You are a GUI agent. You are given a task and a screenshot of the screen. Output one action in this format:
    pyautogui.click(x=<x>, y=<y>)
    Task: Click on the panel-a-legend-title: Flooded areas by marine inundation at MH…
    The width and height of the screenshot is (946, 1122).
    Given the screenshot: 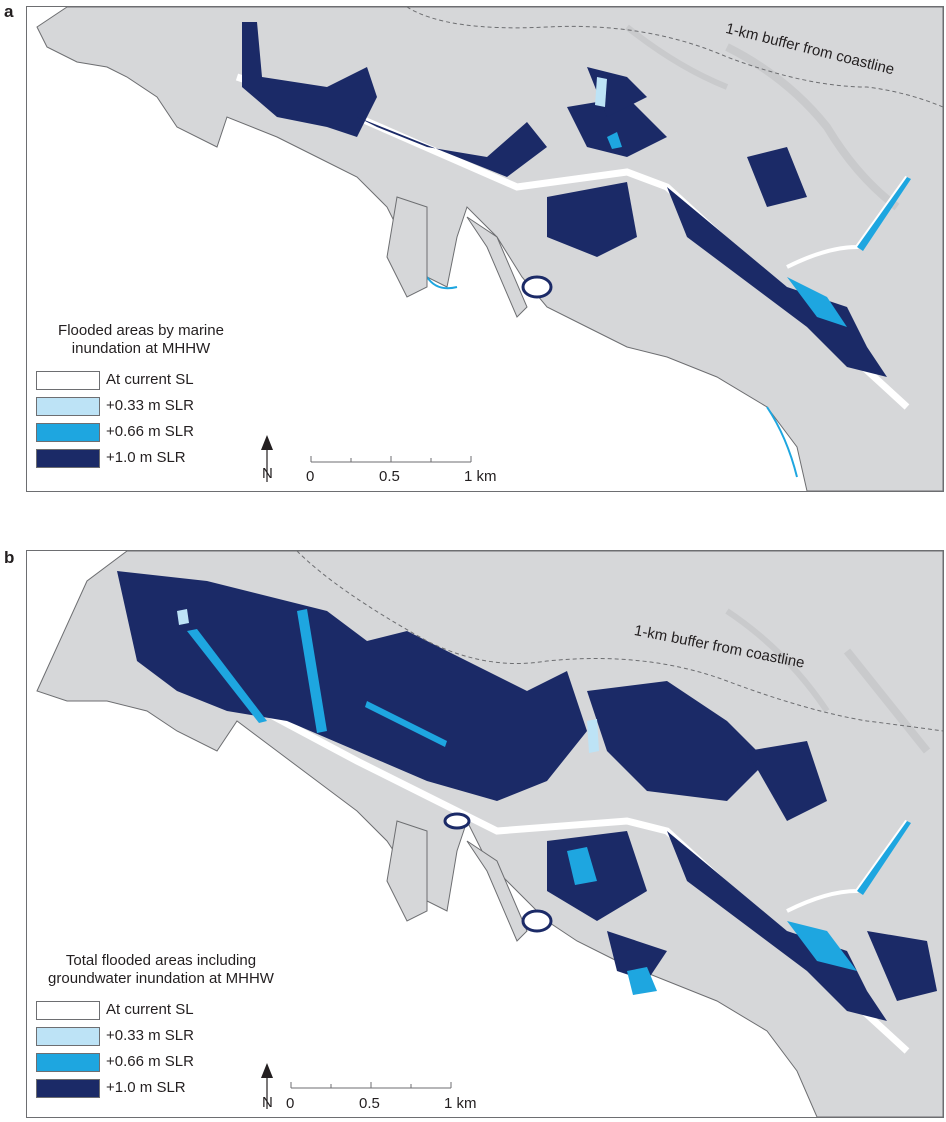 What is the action you would take?
    pyautogui.click(x=141, y=339)
    